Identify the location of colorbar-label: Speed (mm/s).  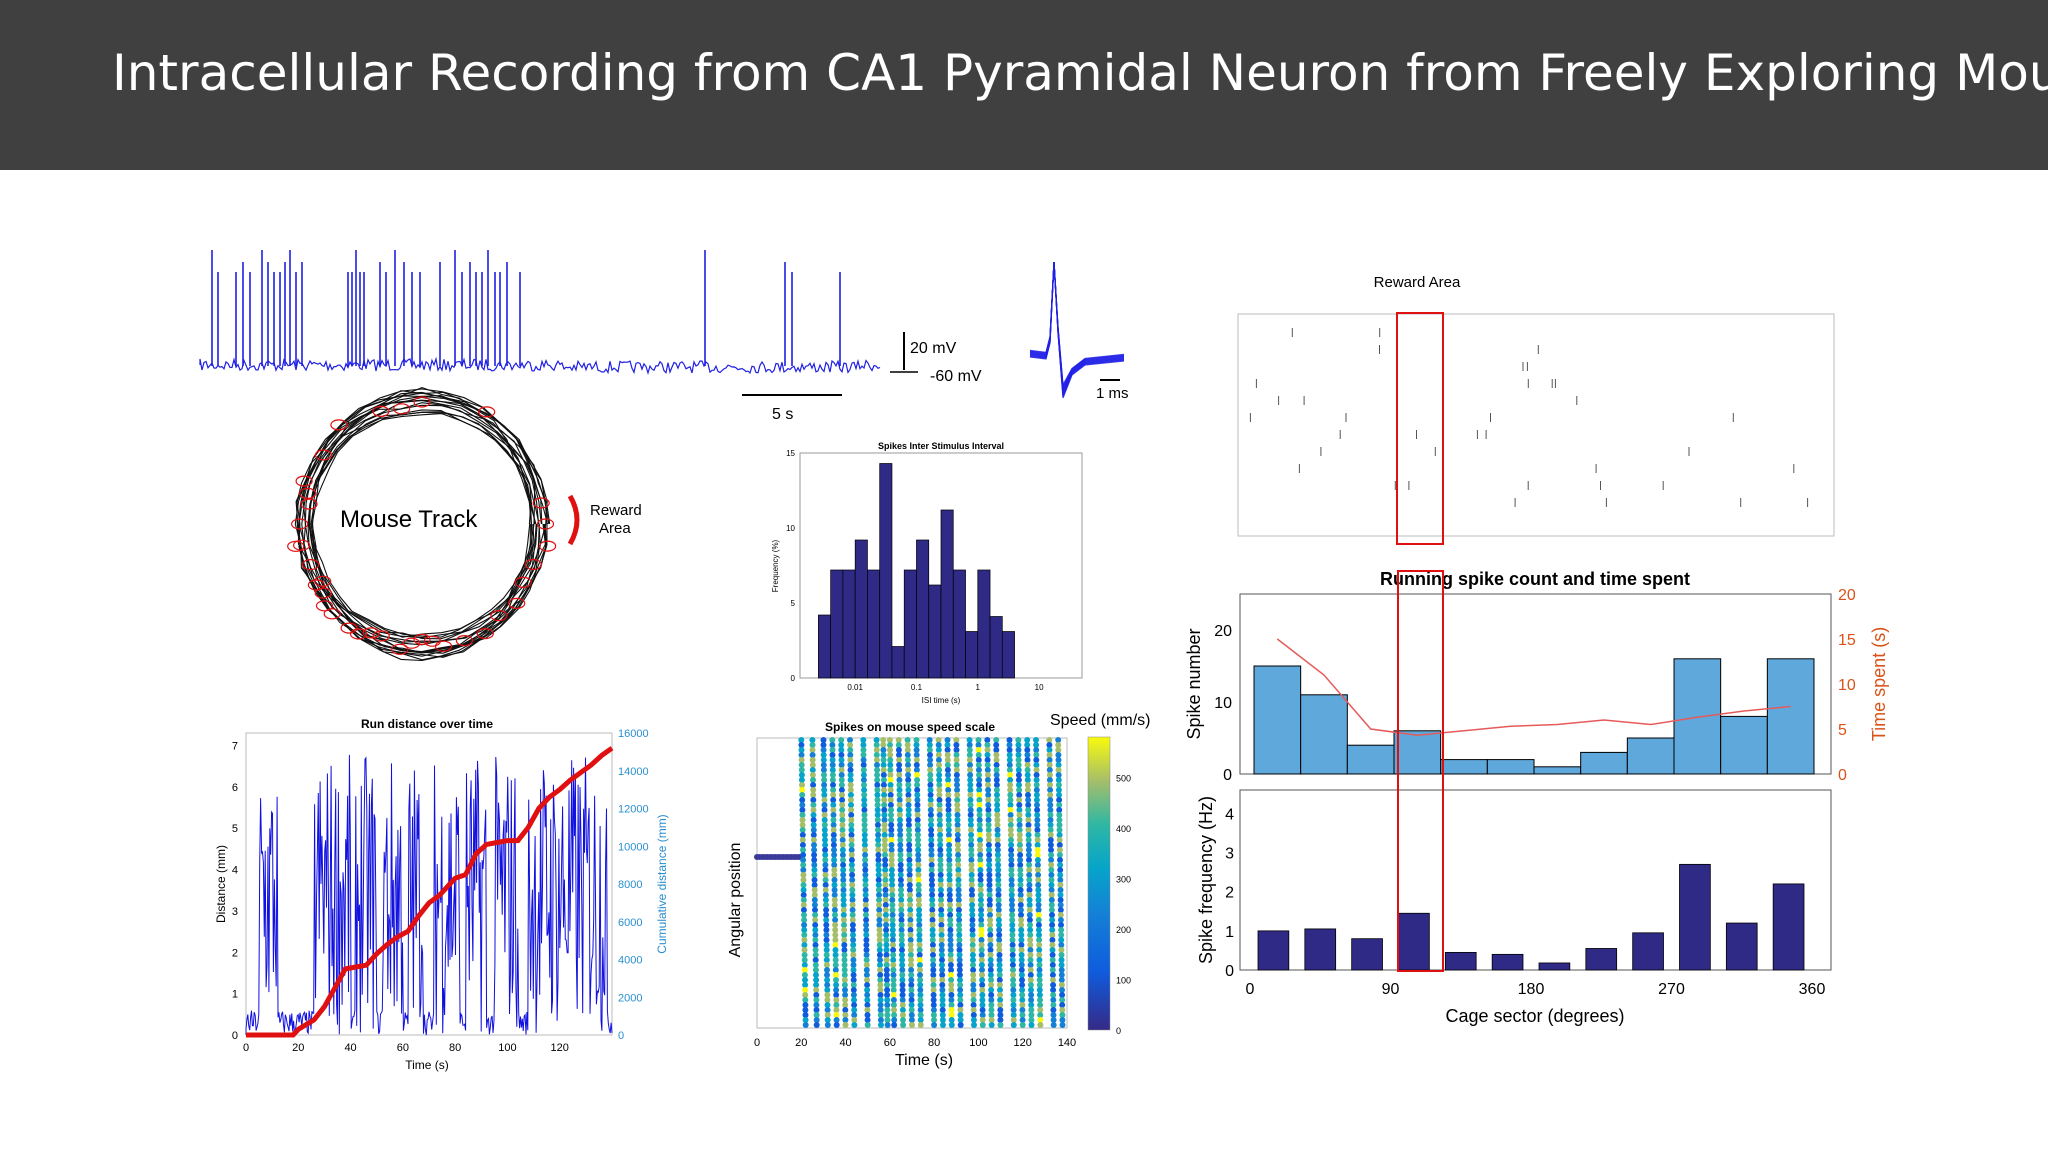
(1100, 720).